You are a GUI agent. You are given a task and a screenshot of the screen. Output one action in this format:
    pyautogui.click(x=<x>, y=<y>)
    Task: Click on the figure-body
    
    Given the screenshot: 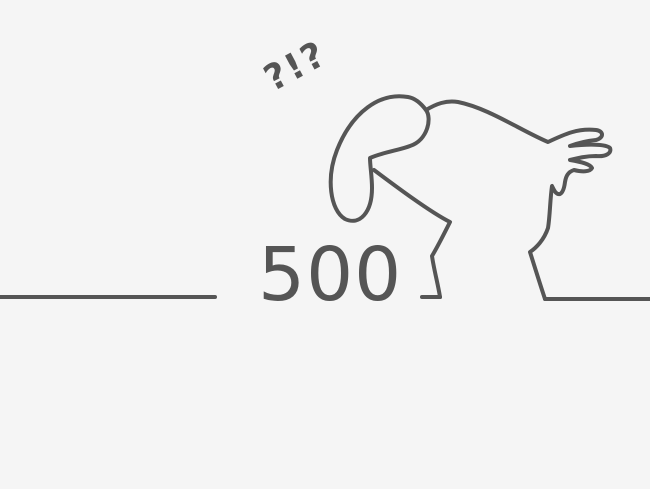 What is the action you would take?
    pyautogui.click(x=518, y=200)
    